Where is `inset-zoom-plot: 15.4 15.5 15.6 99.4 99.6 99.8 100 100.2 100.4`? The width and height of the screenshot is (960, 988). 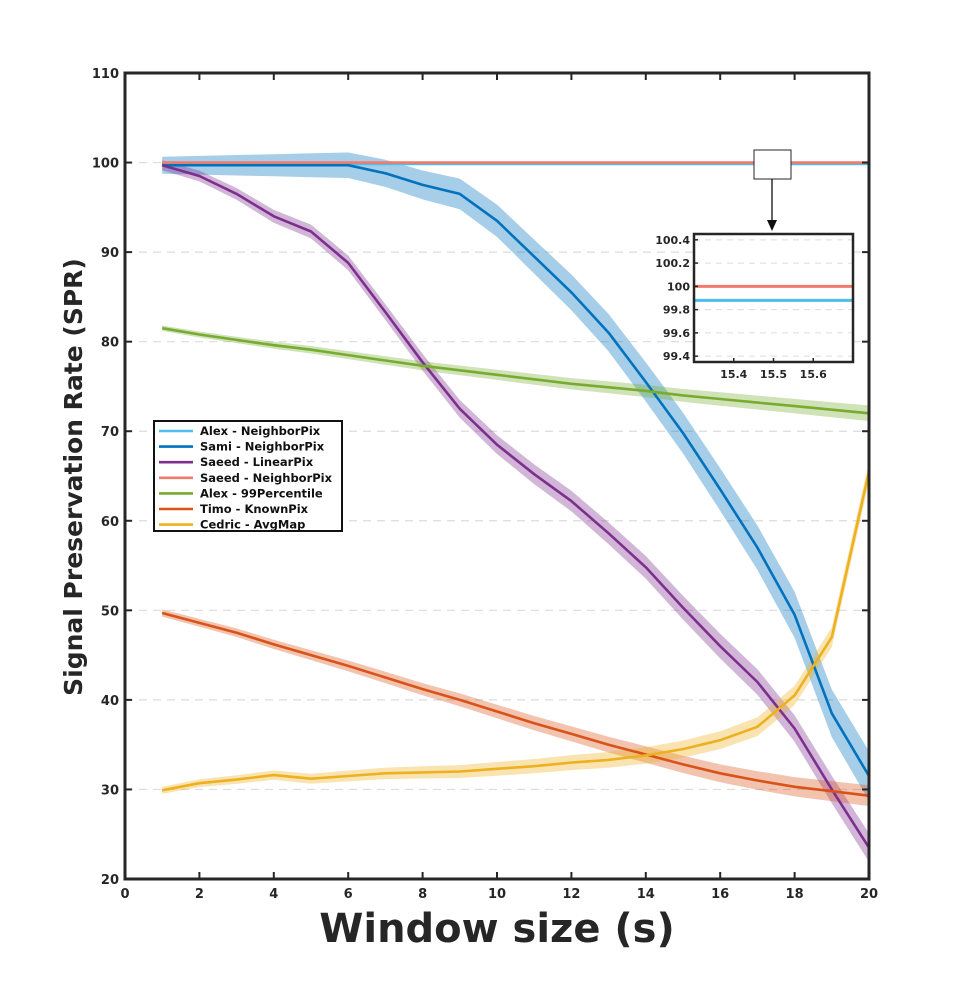 inset-zoom-plot: 15.4 15.5 15.6 99.4 99.6 99.8 100 100.2 100.4 is located at coordinates (755, 306).